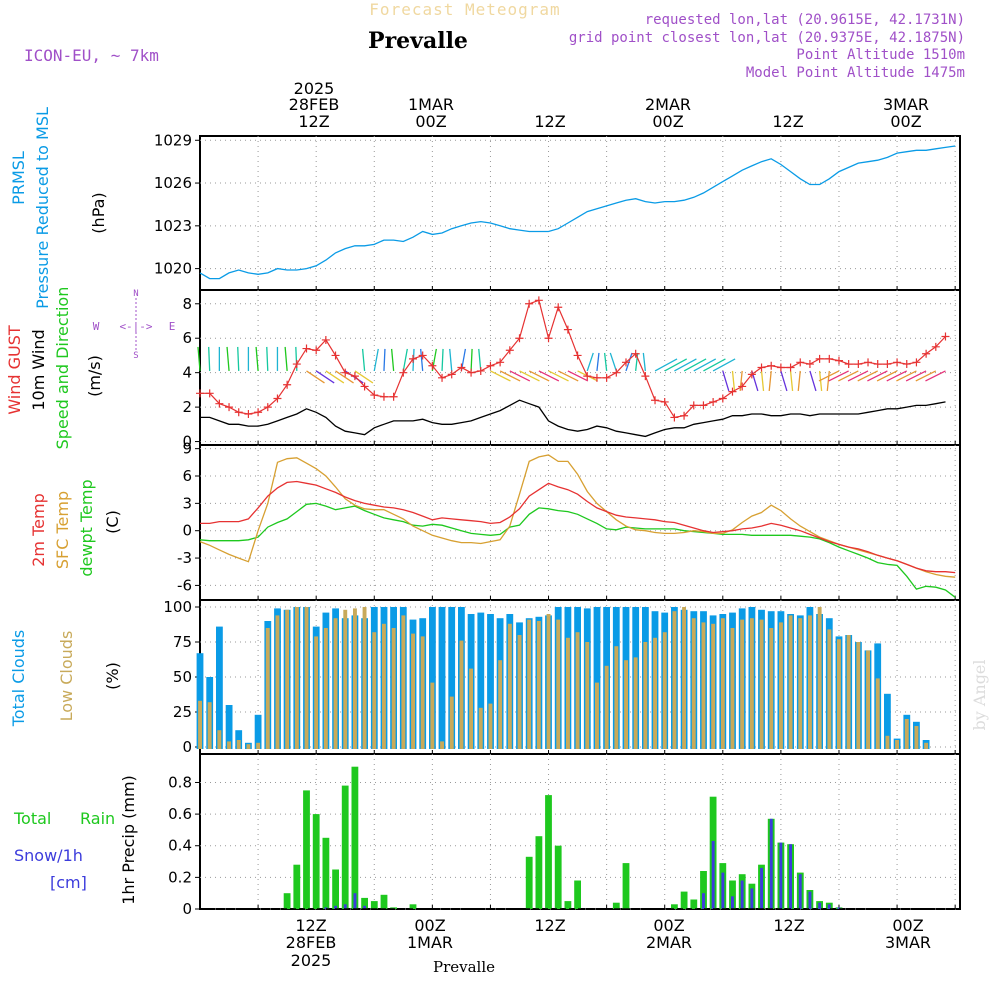 This screenshot has width=1000, height=1000. What do you see at coordinates (229, 727) in the screenshot?
I see `total-cloud-bar` at bounding box center [229, 727].